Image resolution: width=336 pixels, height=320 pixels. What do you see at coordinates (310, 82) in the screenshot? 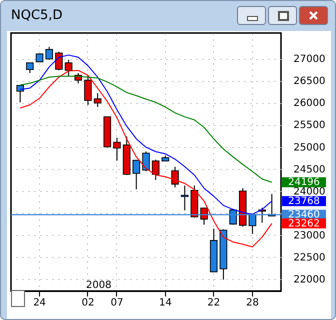
I see `y-tick-label: 26500` at bounding box center [310, 82].